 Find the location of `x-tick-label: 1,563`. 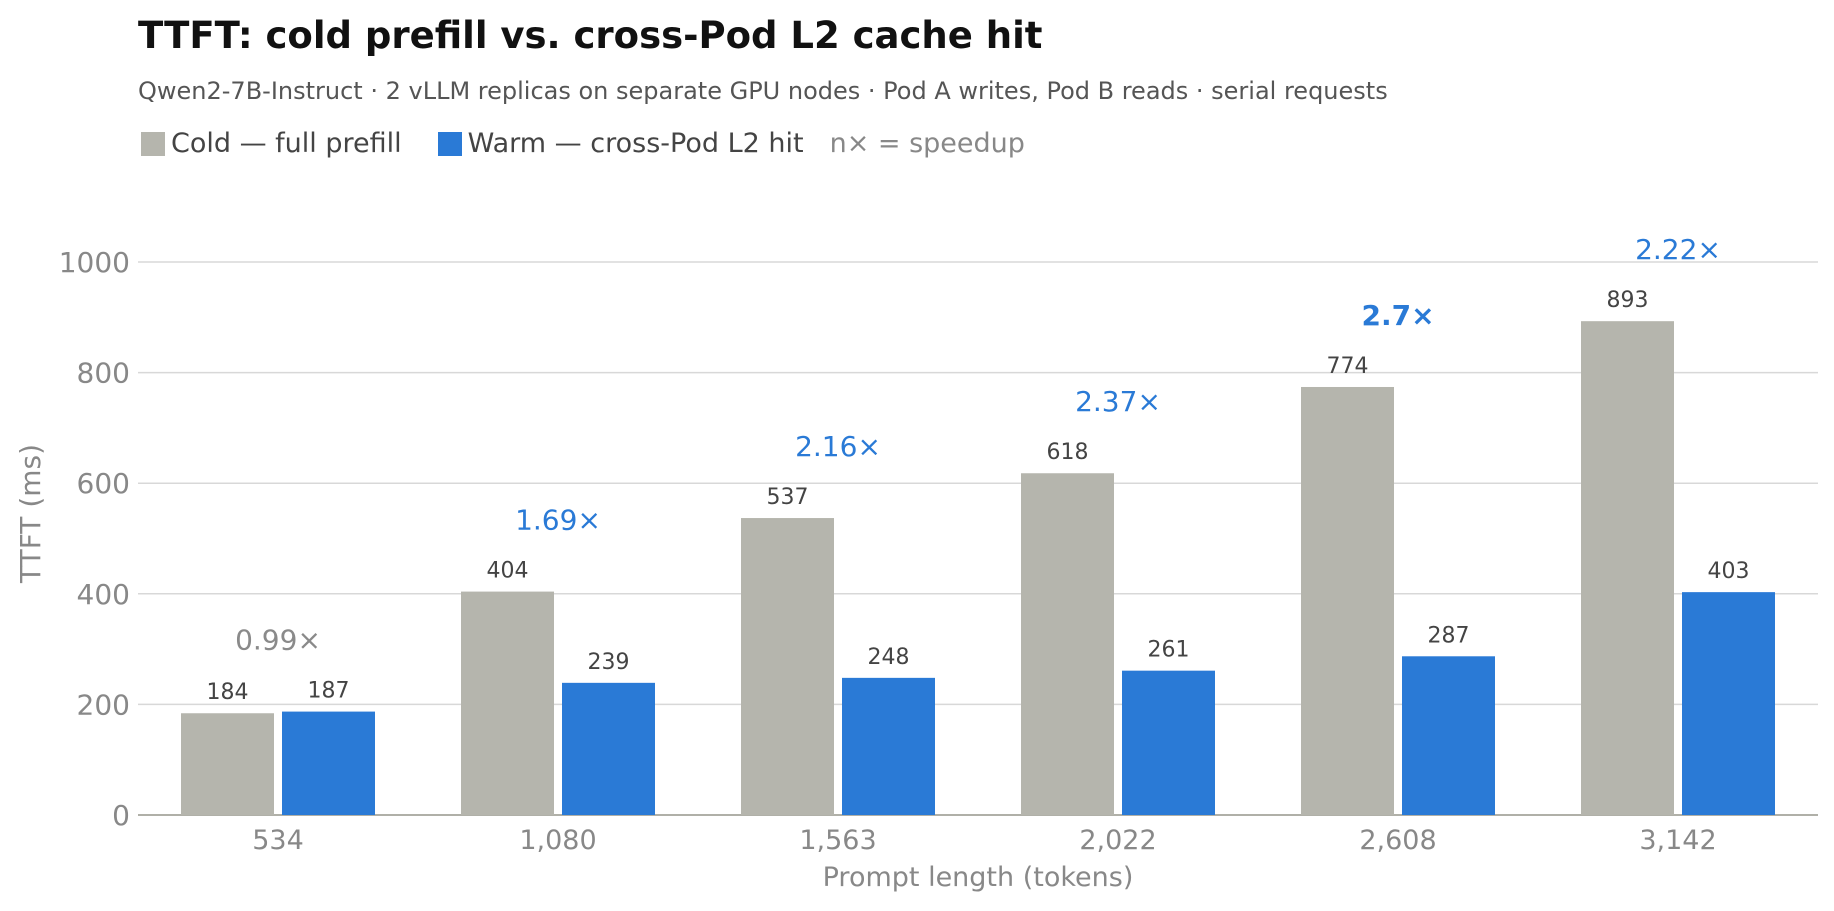

x-tick-label: 1,563 is located at coordinates (837, 840).